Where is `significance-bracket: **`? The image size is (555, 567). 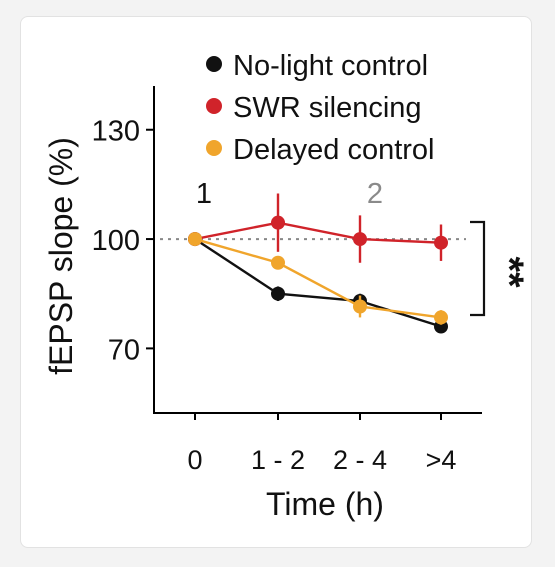 significance-bracket: ** is located at coordinates (500, 268).